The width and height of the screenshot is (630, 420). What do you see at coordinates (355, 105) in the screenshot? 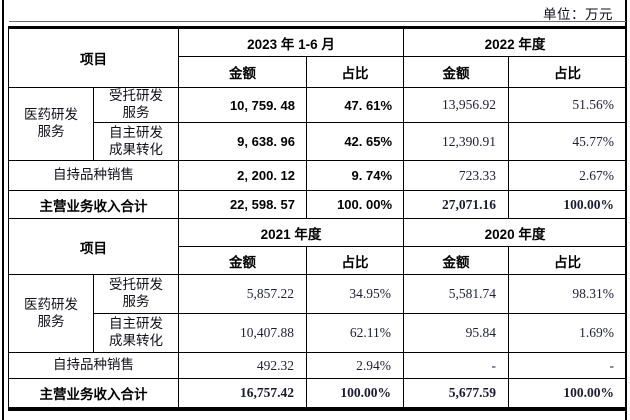
I see `cell-ratio: 47. 61%` at bounding box center [355, 105].